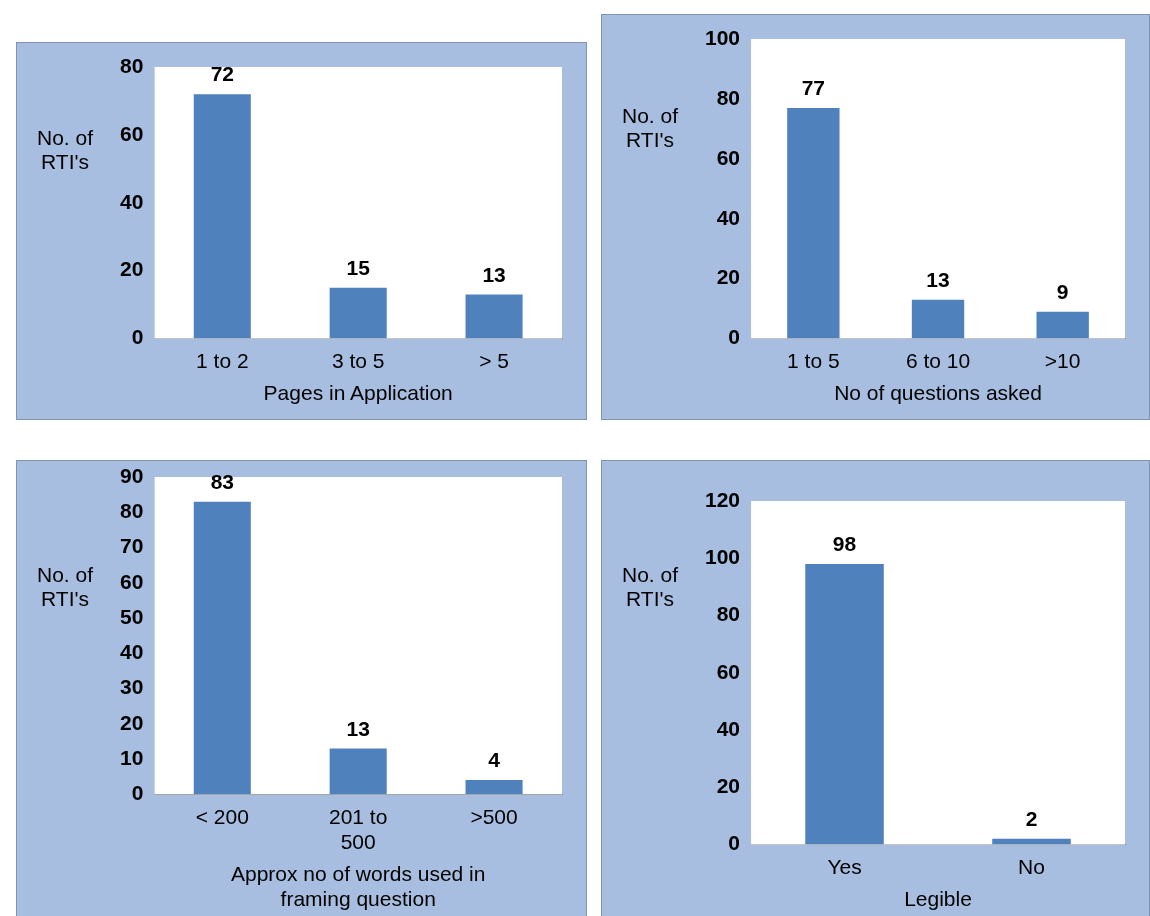 The image size is (1150, 916). I want to click on x-tick-label: 3 to 5, so click(358, 360).